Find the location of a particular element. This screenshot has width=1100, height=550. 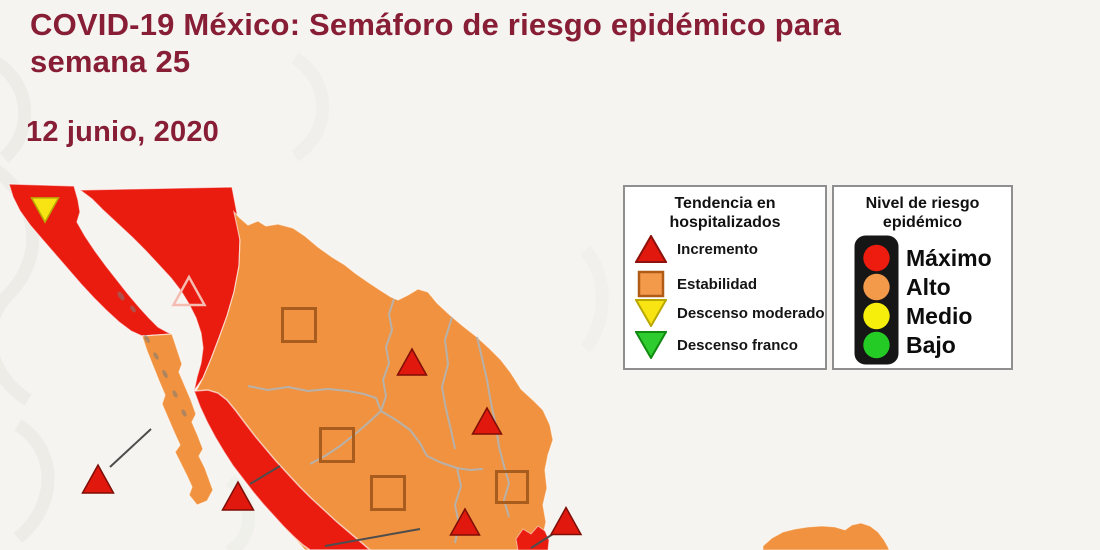

sinaloa-nayarit-coast is located at coordinates (282, 469).